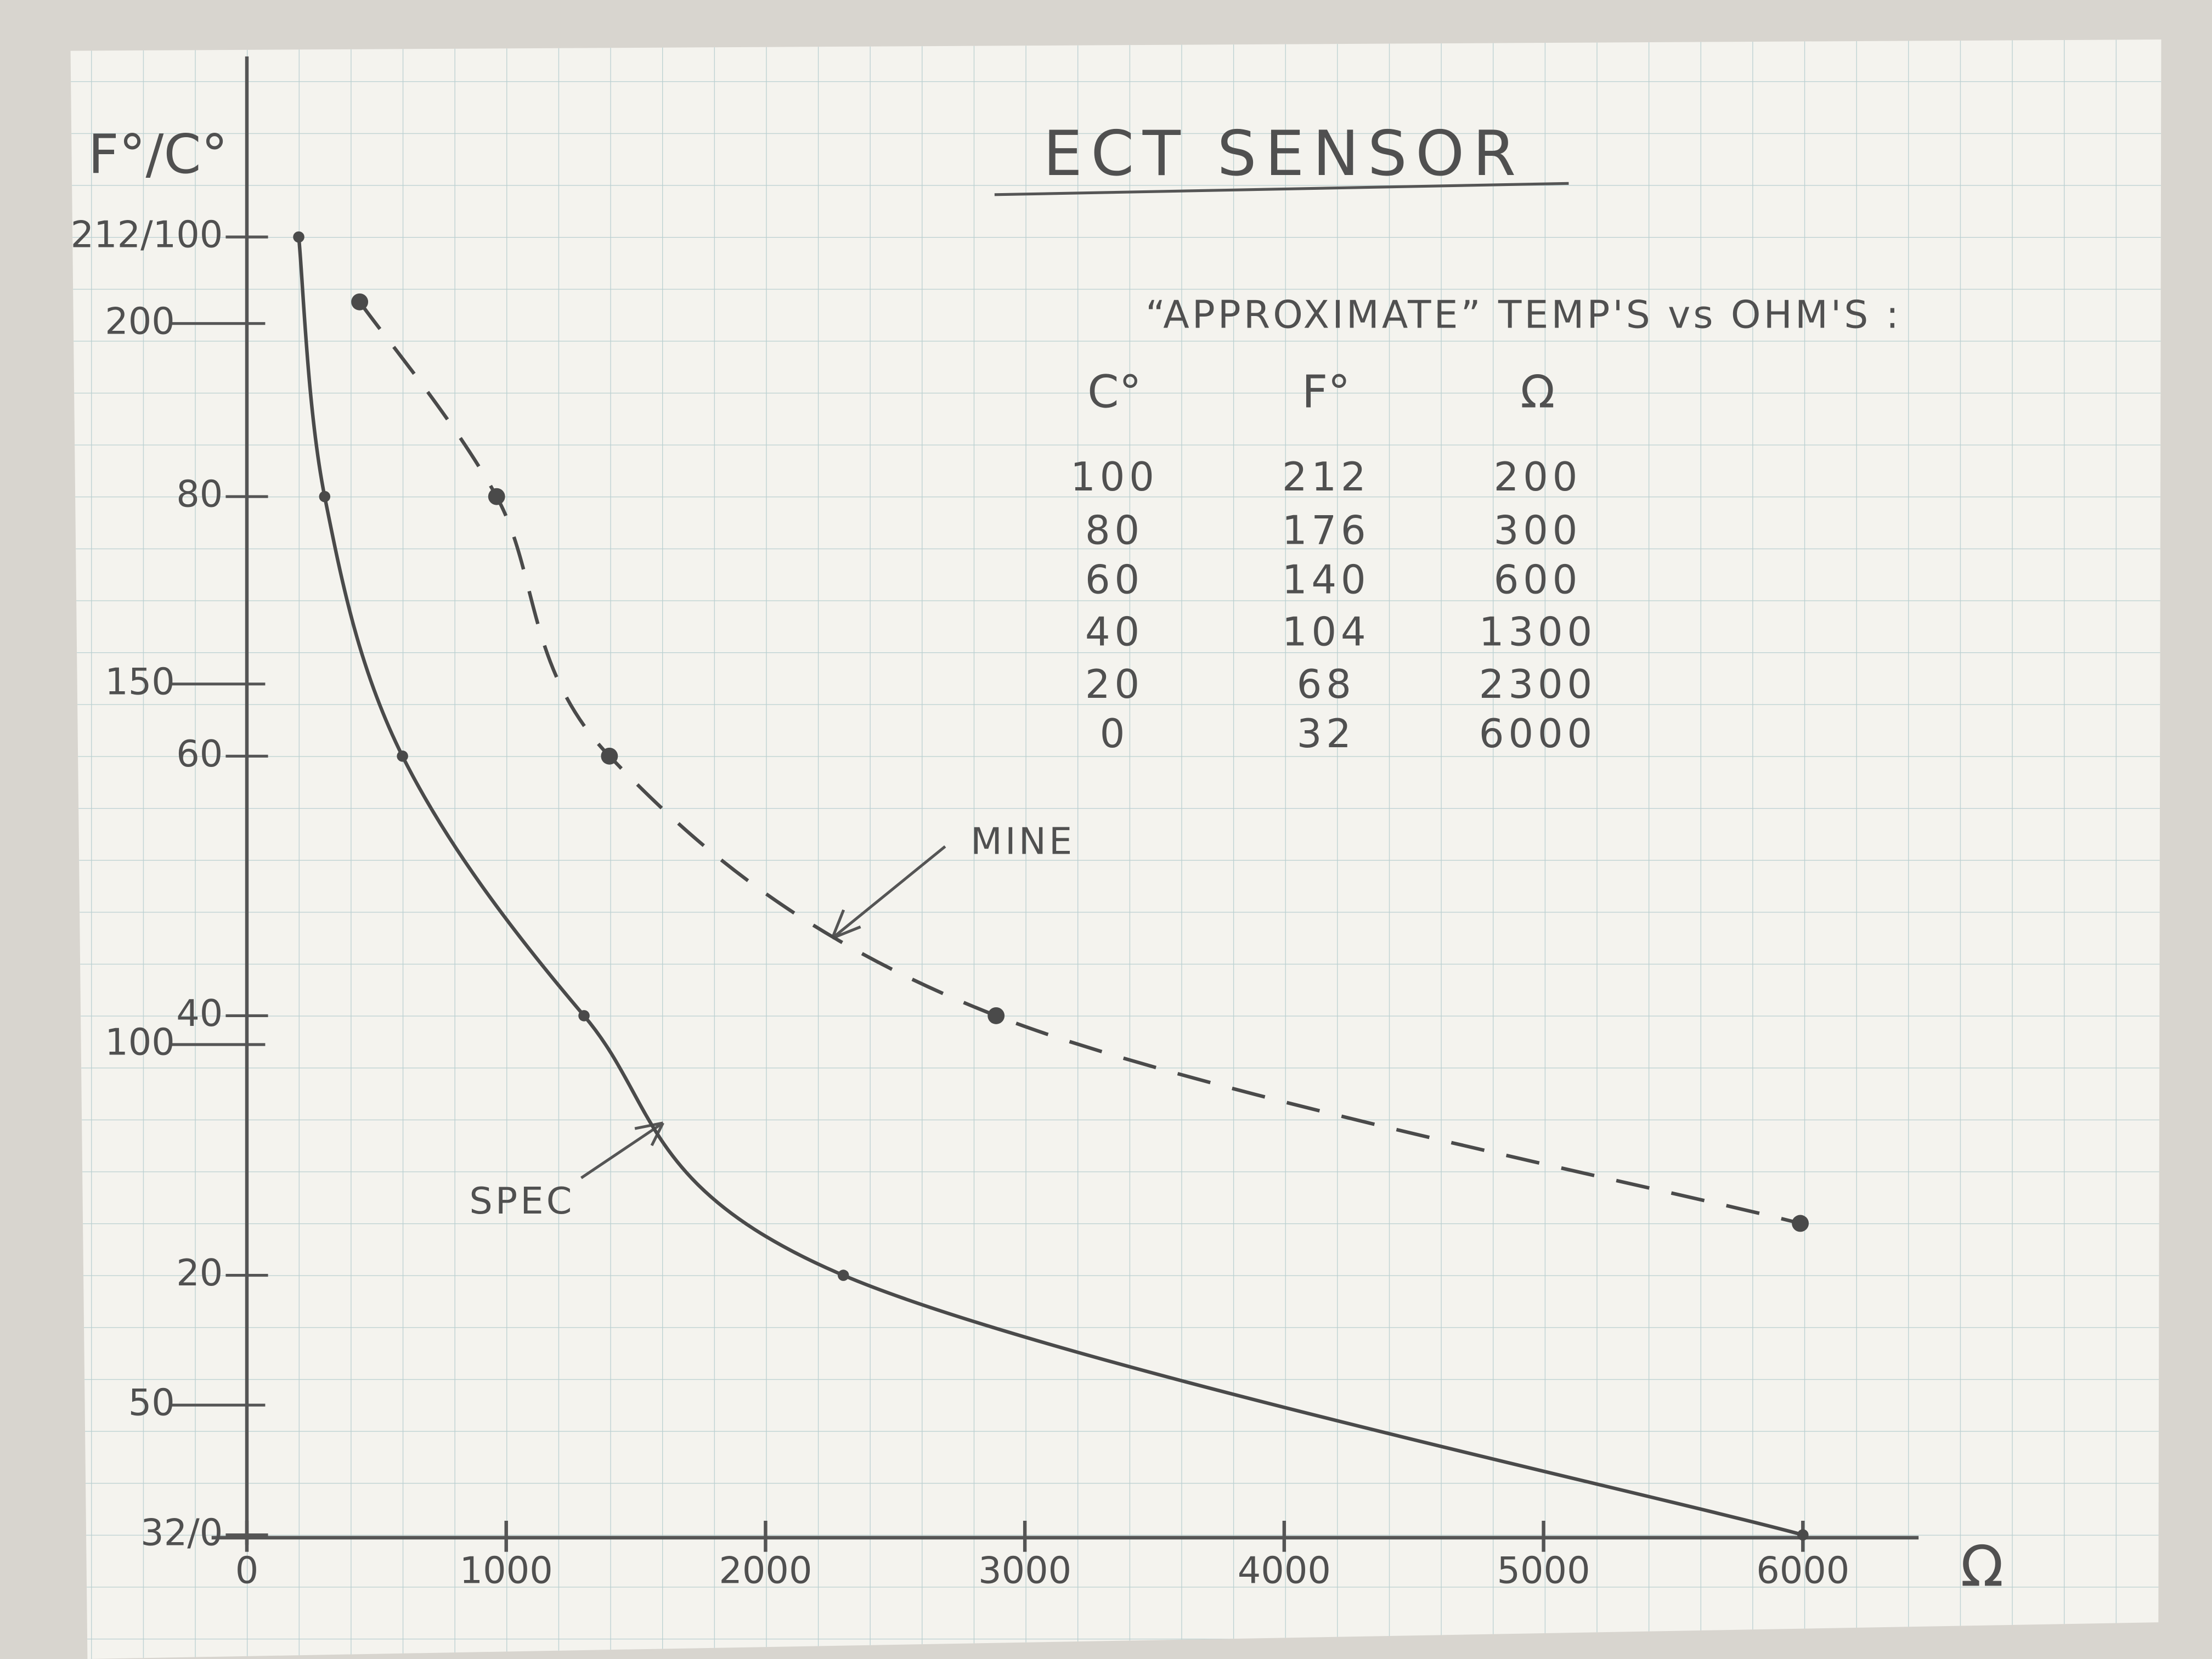 The height and width of the screenshot is (1659, 2212). What do you see at coordinates (1326, 632) in the screenshot?
I see `table-cell: 104` at bounding box center [1326, 632].